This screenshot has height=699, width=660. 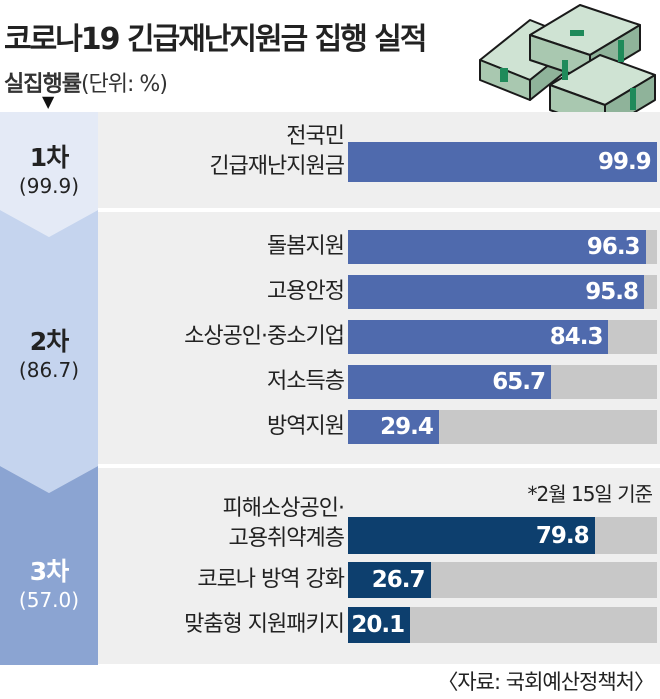 I want to click on phase-1-label: 1차 (99.9), so click(x=49, y=168).